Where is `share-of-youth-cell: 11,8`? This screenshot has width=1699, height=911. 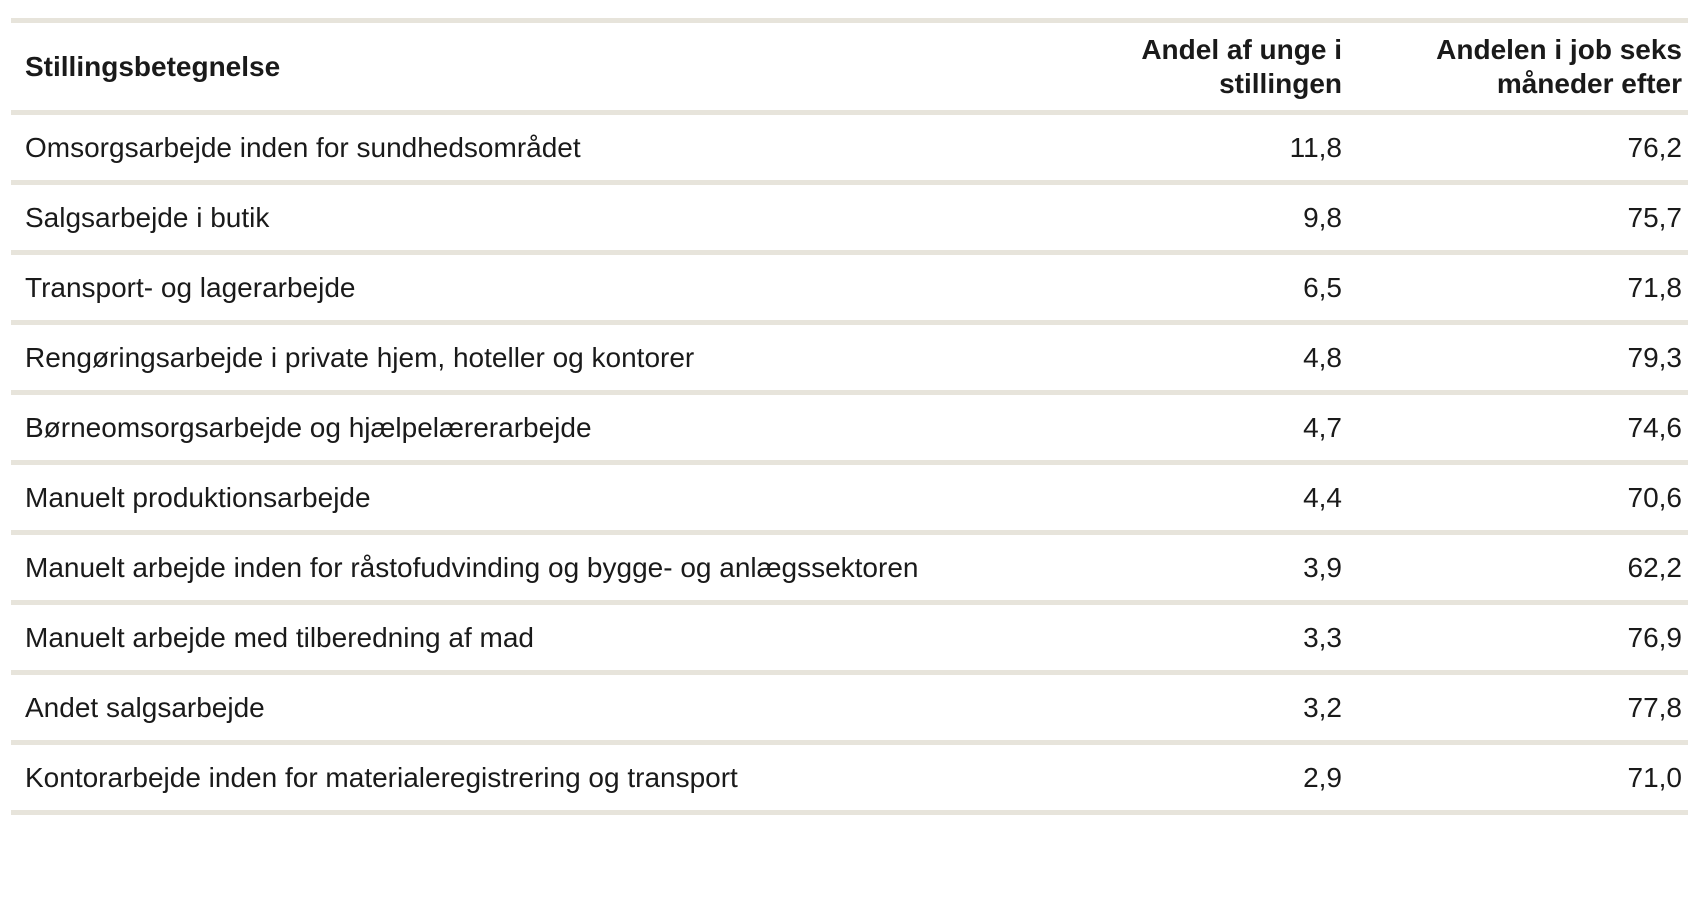
share-of-youth-cell: 11,8 is located at coordinates (1178, 148).